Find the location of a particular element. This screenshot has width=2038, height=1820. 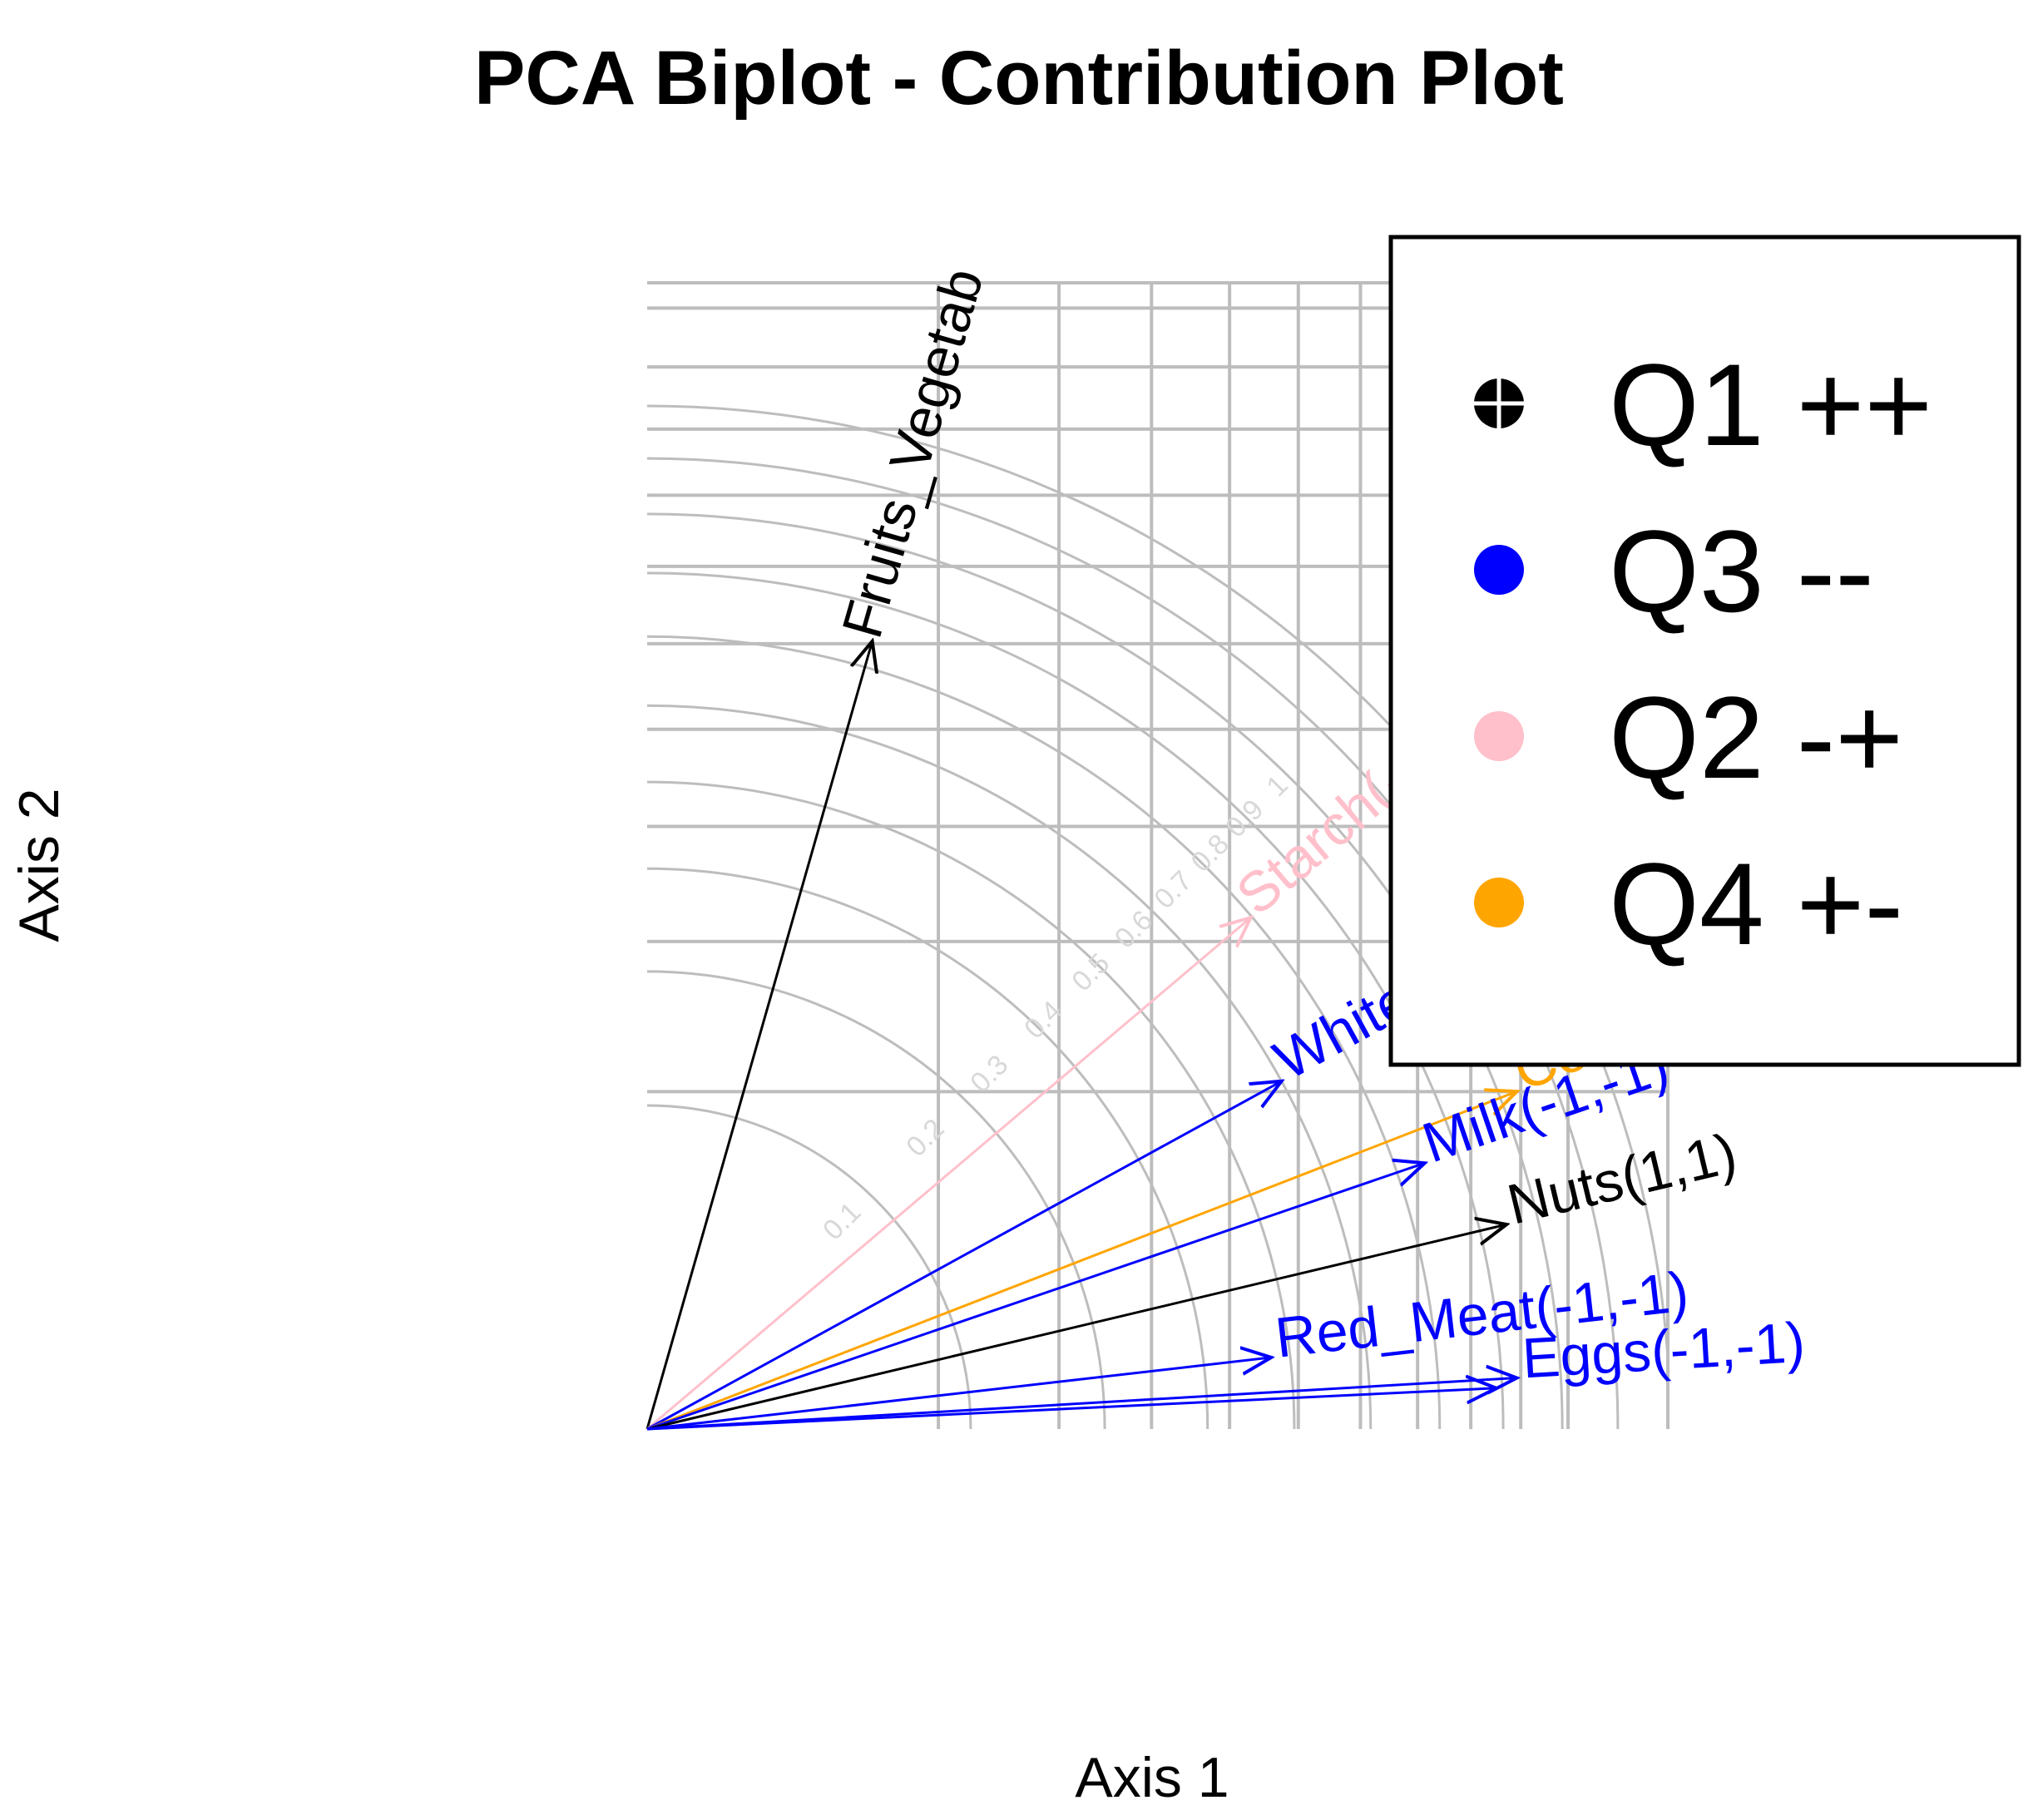

contour-level-label: 1 is located at coordinates (1277, 786).